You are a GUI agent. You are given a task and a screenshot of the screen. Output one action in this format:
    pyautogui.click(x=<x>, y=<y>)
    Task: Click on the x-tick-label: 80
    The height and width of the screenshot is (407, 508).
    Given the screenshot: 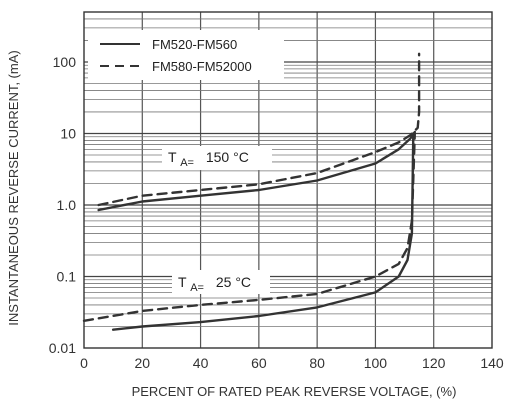 What is the action you would take?
    pyautogui.click(x=317, y=363)
    